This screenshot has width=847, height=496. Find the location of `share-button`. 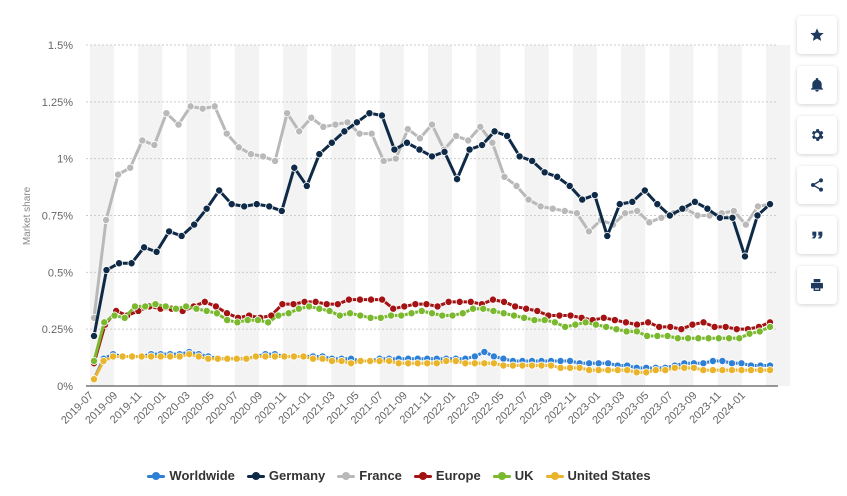

share-button is located at coordinates (817, 185).